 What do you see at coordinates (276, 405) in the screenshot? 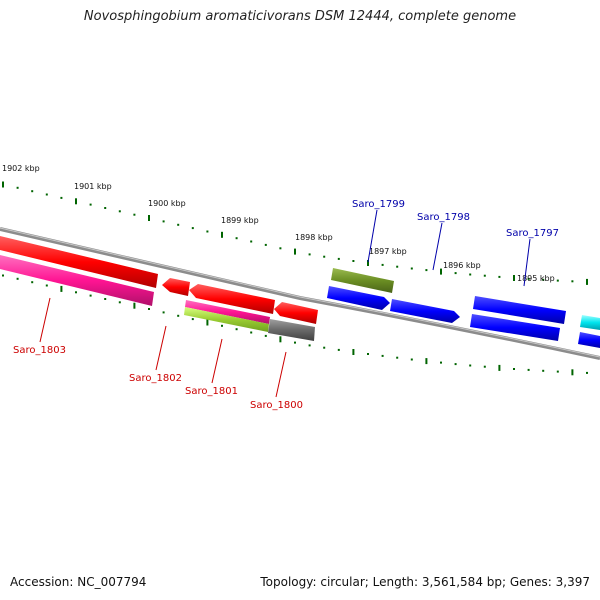
I see `gene-label: Saro_1800` at bounding box center [276, 405].